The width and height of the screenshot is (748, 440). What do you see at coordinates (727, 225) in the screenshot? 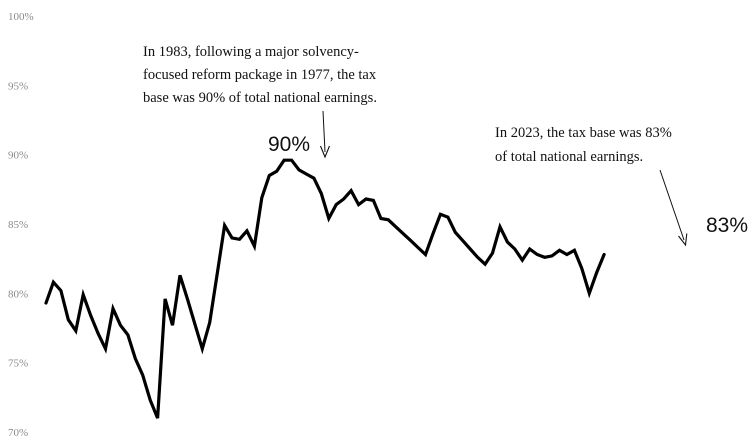
I see `annotation-2023-value-label: 83%` at bounding box center [727, 225].